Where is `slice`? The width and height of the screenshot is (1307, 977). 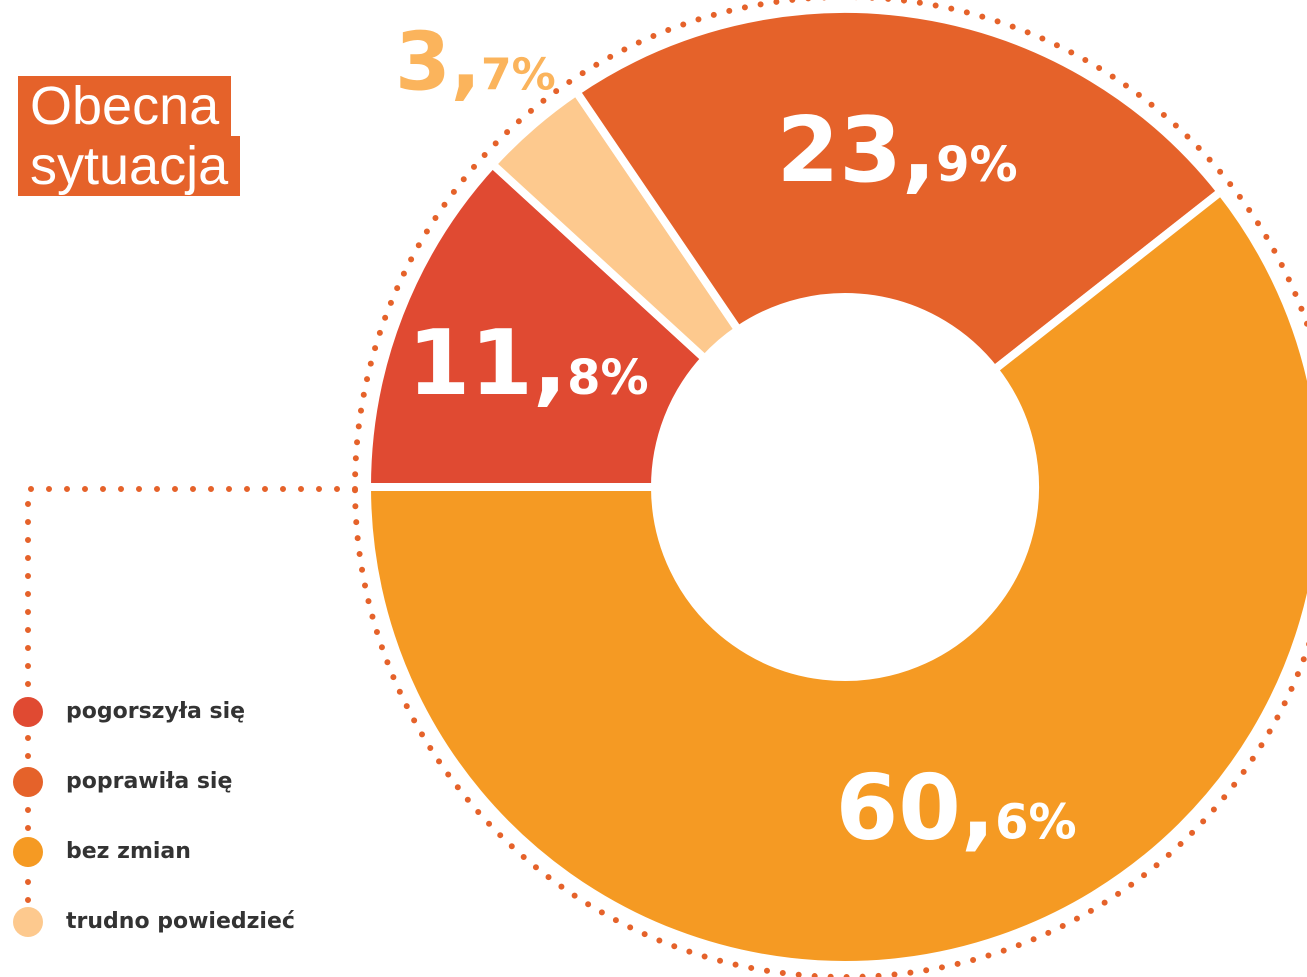 slice is located at coordinates (536, 324).